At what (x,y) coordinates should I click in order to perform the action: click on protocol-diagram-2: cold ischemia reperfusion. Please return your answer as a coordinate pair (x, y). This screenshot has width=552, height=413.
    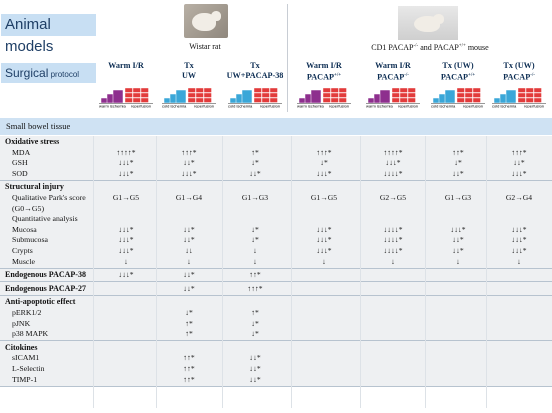
    Looking at the image, I should click on (189, 98).